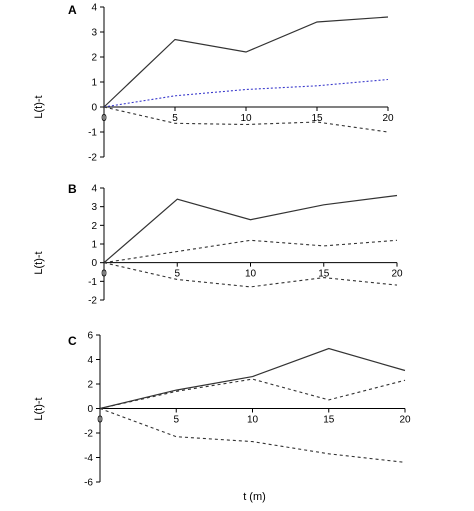 The image size is (474, 511). Describe the element at coordinates (72, 341) in the screenshot. I see `panel-letter: C` at that location.